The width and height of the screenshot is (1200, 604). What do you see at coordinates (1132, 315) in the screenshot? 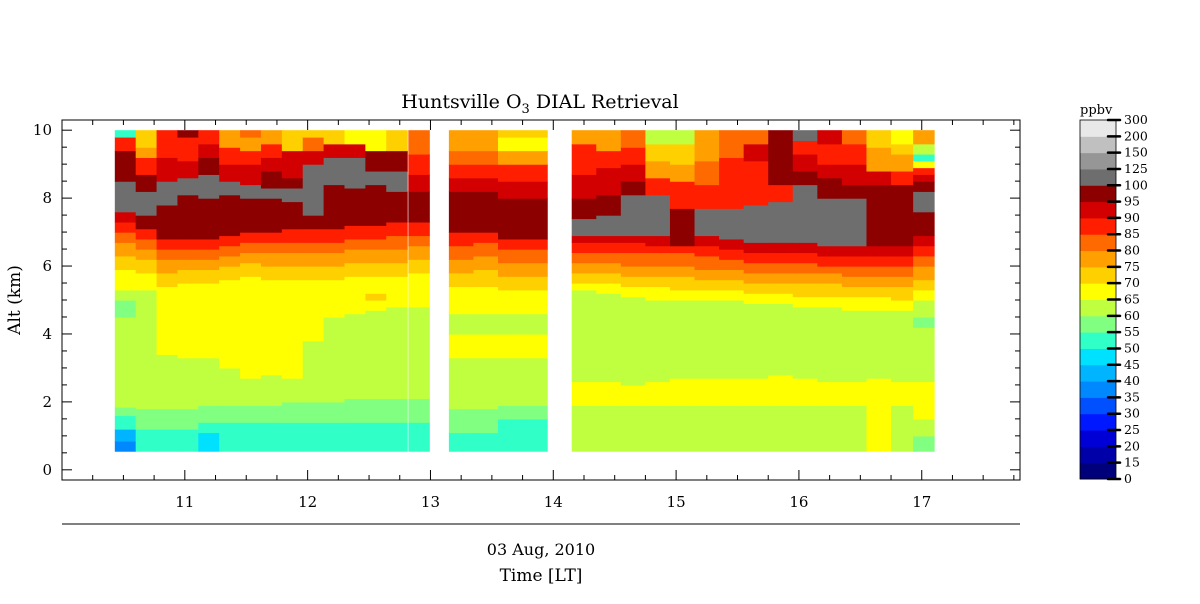
I see `colorbar-label: 60` at bounding box center [1132, 315].